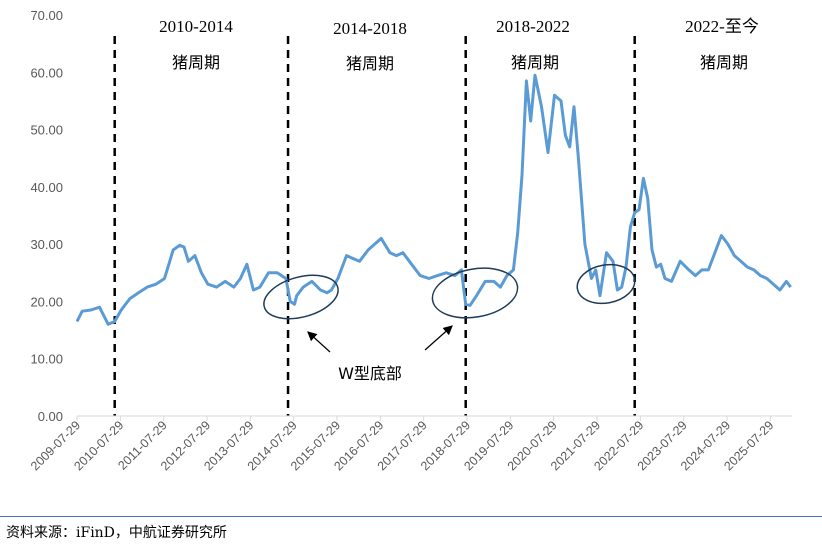 The width and height of the screenshot is (822, 551). Describe the element at coordinates (46, 359) in the screenshot. I see `y-tick-label: 10.00` at that location.